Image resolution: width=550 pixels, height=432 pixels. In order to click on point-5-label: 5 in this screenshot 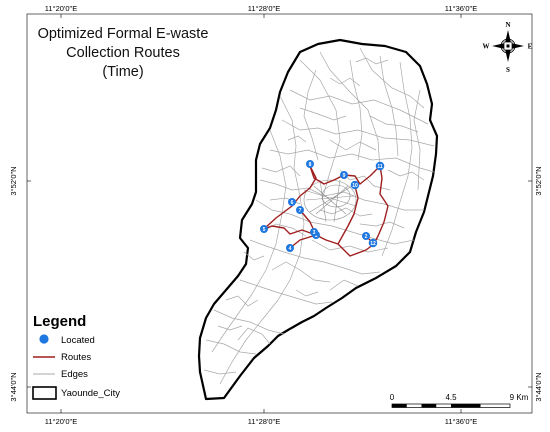, I will do `click(264, 230)`.